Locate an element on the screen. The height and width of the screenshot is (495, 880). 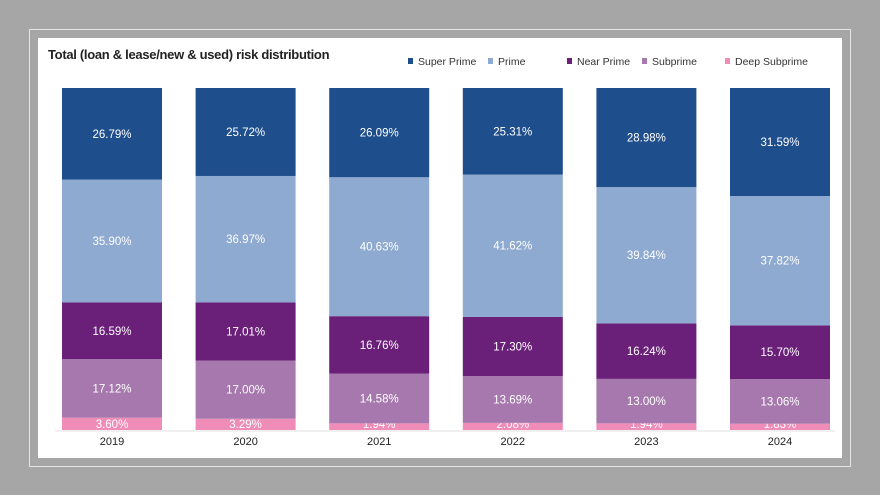
data-label: 13.69% is located at coordinates (512, 400).